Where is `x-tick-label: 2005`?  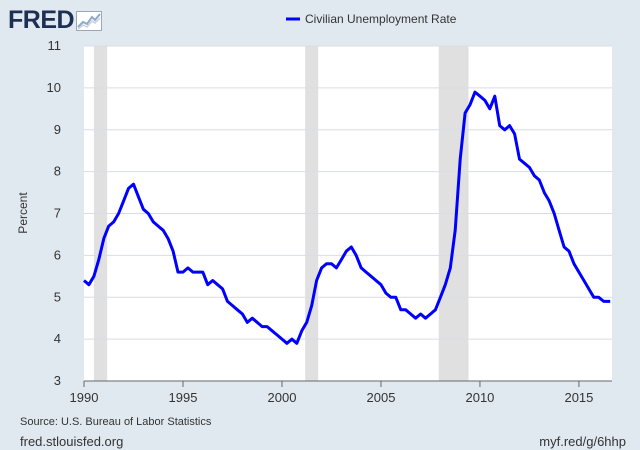 x-tick-label: 2005 is located at coordinates (381, 397).